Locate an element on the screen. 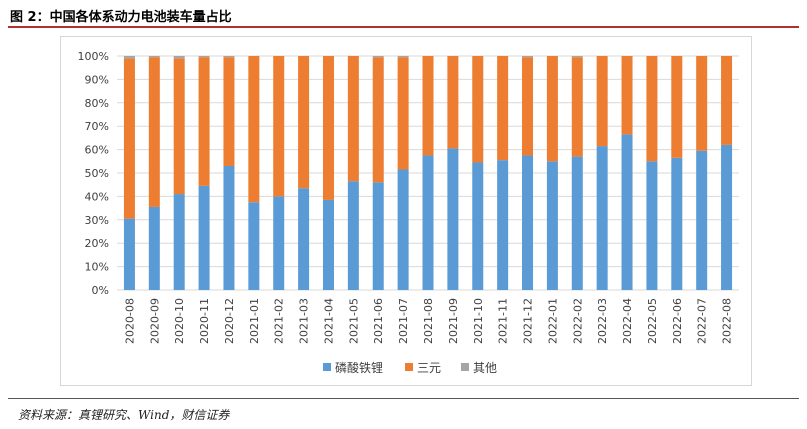 Image resolution: width=807 pixels, height=429 pixels. x-tick-label: 2021-09 is located at coordinates (453, 321).